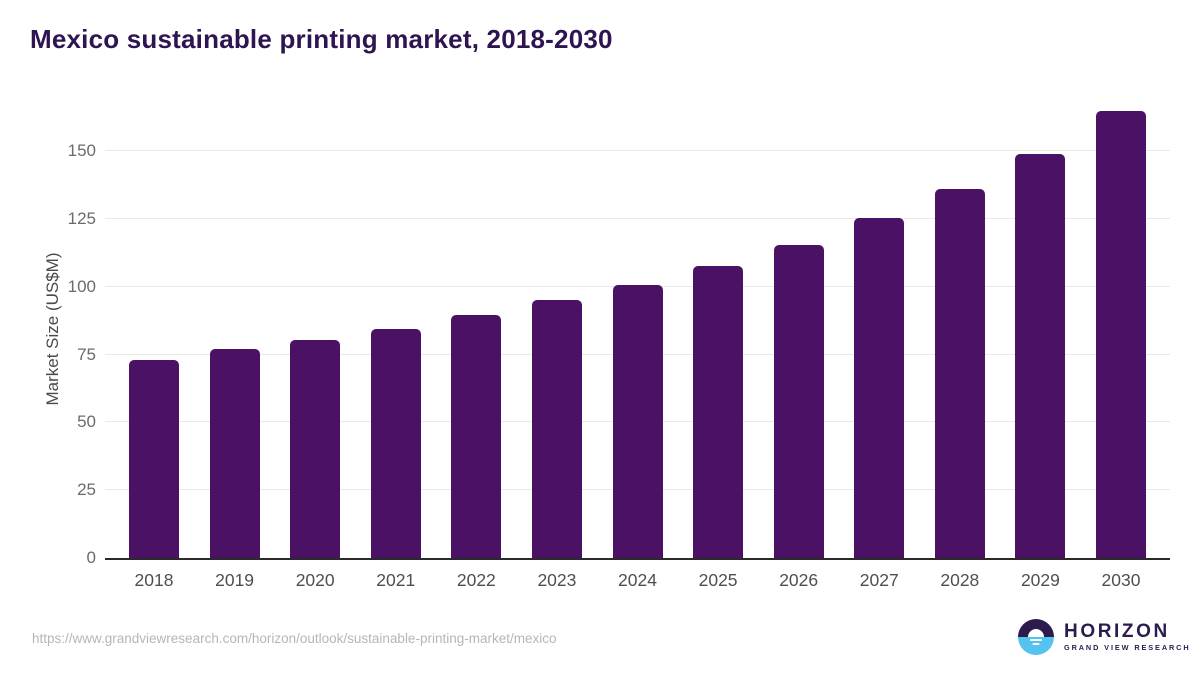 The width and height of the screenshot is (1200, 675). I want to click on logo-text: HORIZON GRAND VIEW RESEARCH, so click(1127, 636).